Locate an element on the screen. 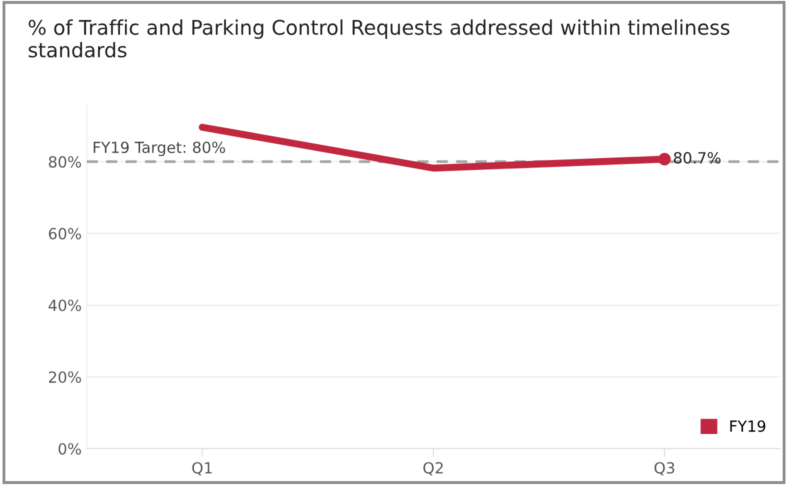 Image resolution: width=788 pixels, height=485 pixels. y-tick-label: 80% is located at coordinates (64, 162).